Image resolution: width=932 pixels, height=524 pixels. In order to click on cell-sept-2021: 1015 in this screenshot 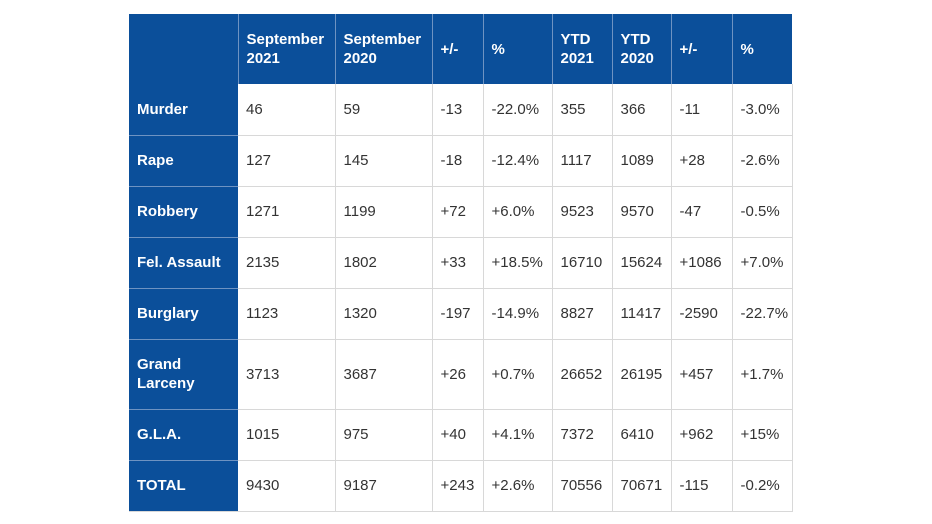, I will do `click(287, 435)`.